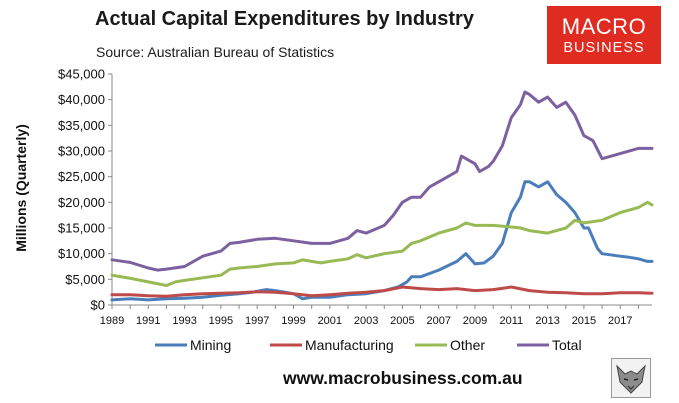 The height and width of the screenshot is (403, 679). I want to click on x-tick-label: 1997, so click(257, 321).